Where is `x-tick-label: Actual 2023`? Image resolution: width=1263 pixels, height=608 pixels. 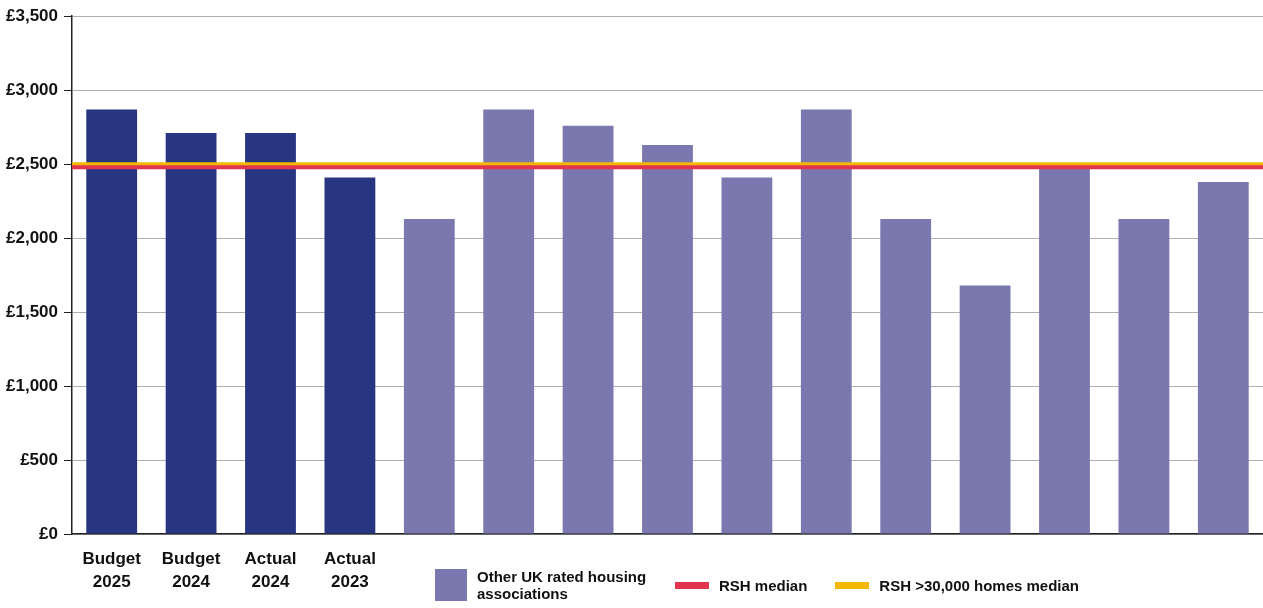 x-tick-label: Actual 2023 is located at coordinates (349, 570).